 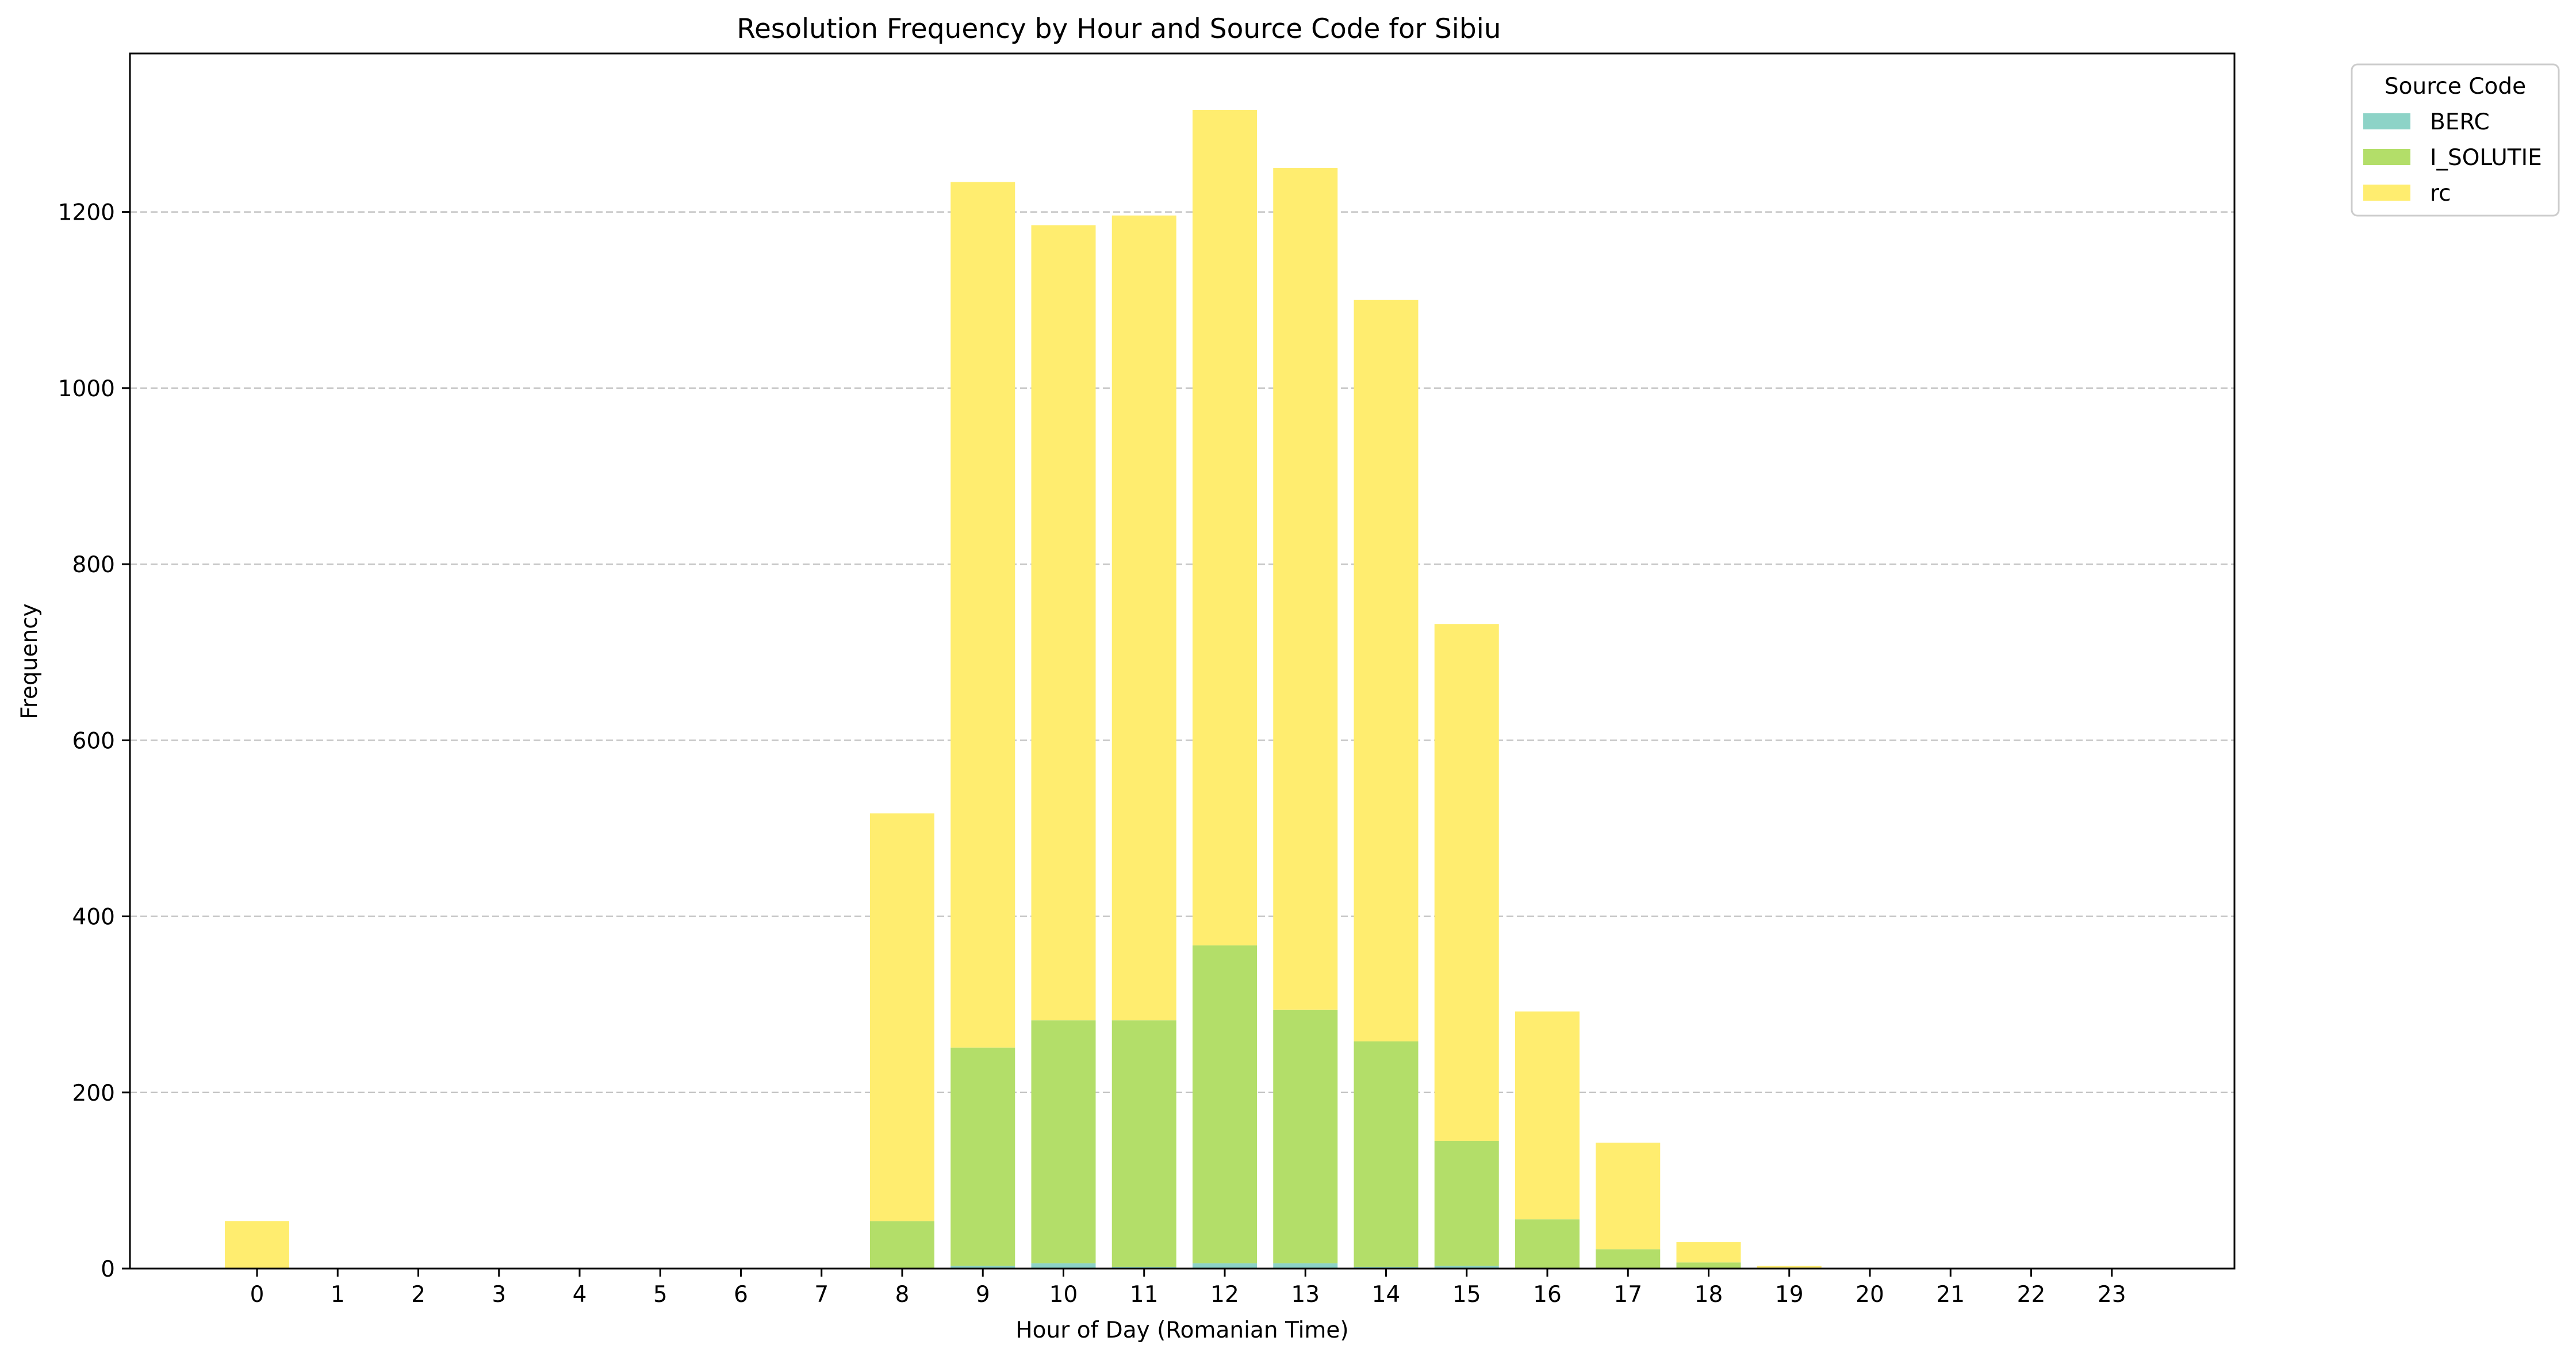 I want to click on x-tick-label: 1, so click(x=338, y=1295).